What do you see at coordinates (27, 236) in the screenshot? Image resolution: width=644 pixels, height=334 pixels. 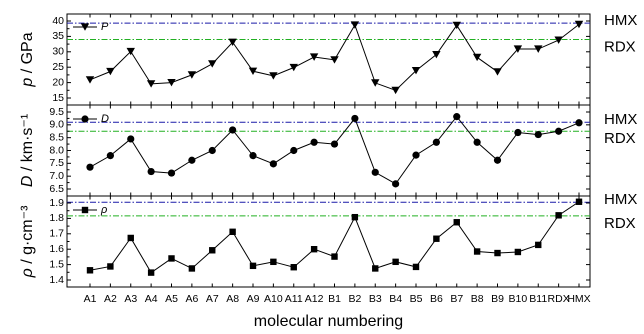 I see `y-axis-unit: / g·cm⁻³` at bounding box center [27, 236].